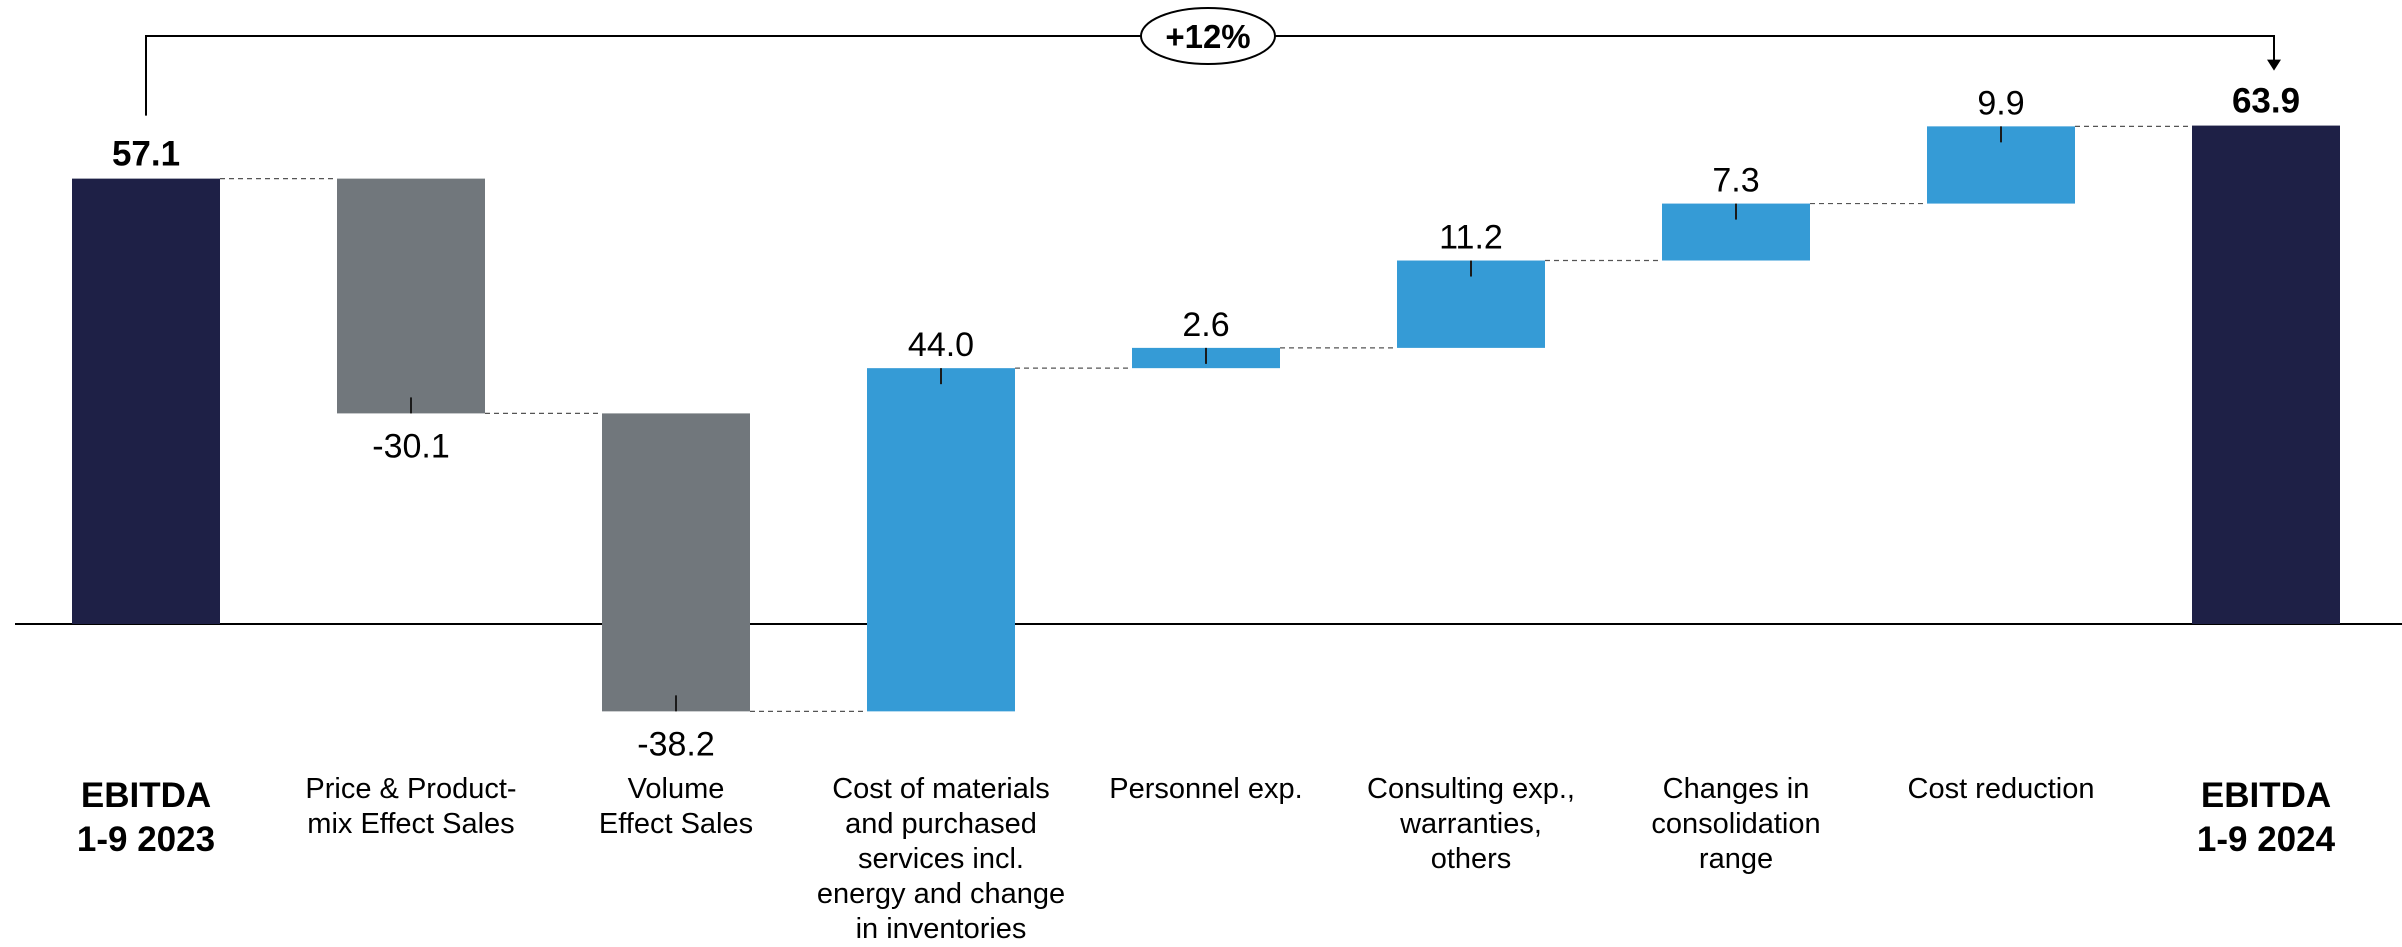  What do you see at coordinates (411, 446) in the screenshot?
I see `value-label-1: -30.1` at bounding box center [411, 446].